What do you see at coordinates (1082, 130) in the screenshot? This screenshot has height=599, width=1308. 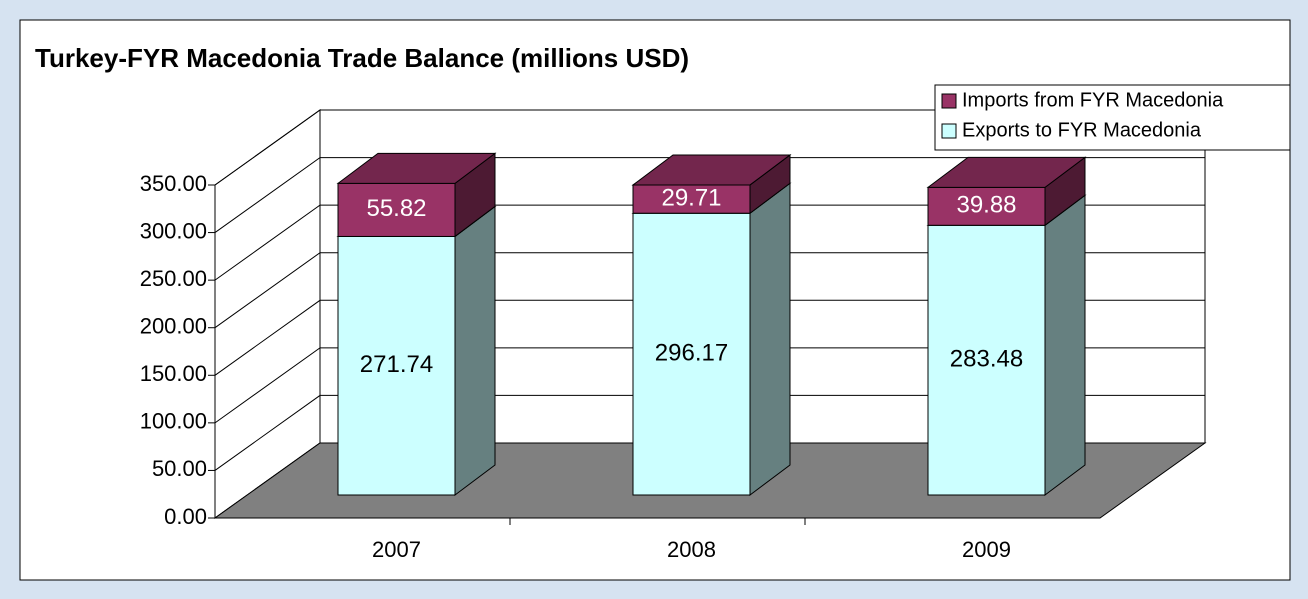 I see `legend-label: Exports to FYR Macedonia` at bounding box center [1082, 130].